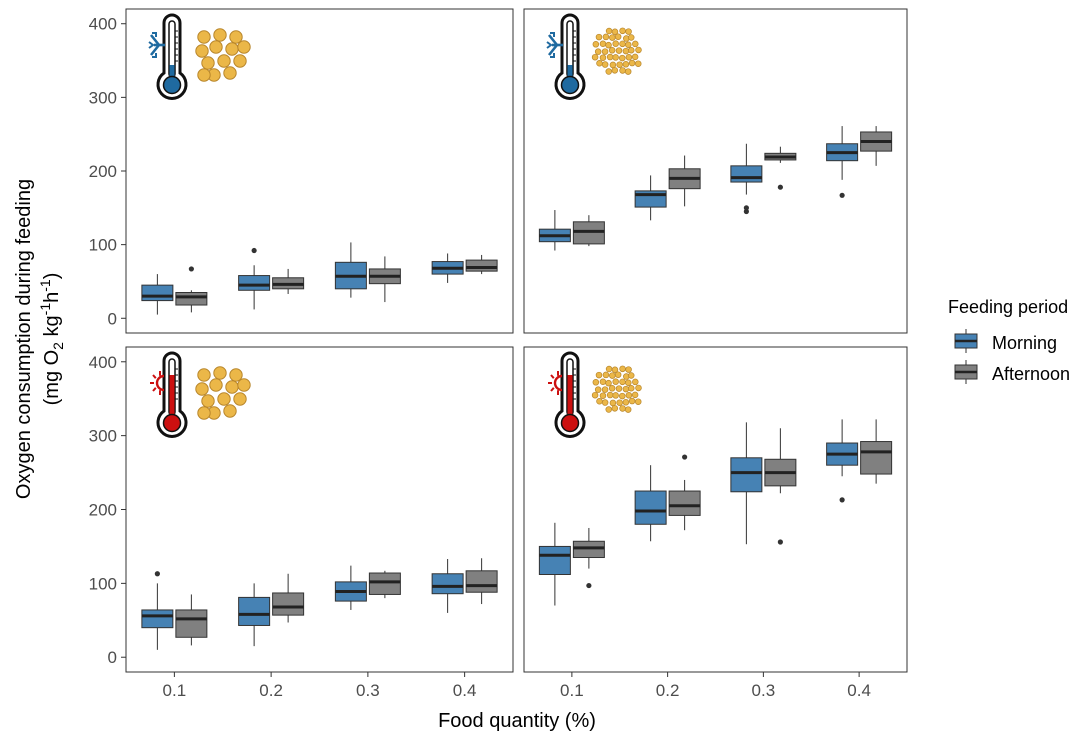 The height and width of the screenshot is (740, 1090). I want to click on thermometer-icon, so click(567, 394).